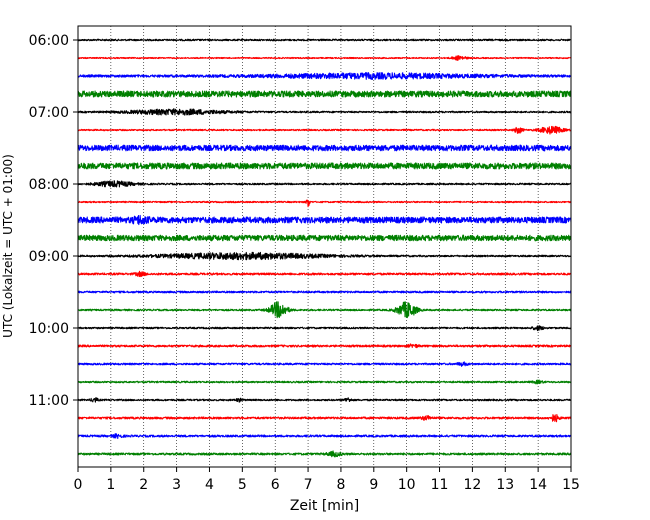  I want to click on x-tick-label: 11, so click(440, 485).